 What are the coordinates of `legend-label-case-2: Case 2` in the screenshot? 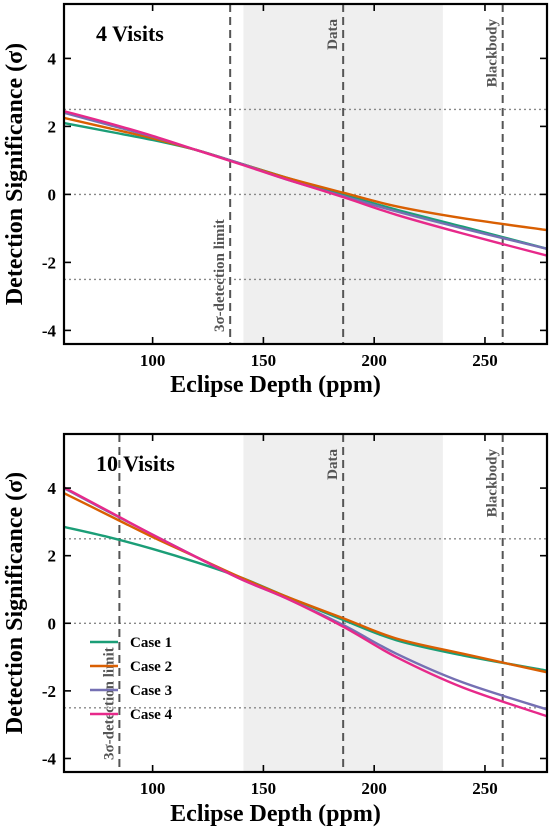 It's located at (151, 667).